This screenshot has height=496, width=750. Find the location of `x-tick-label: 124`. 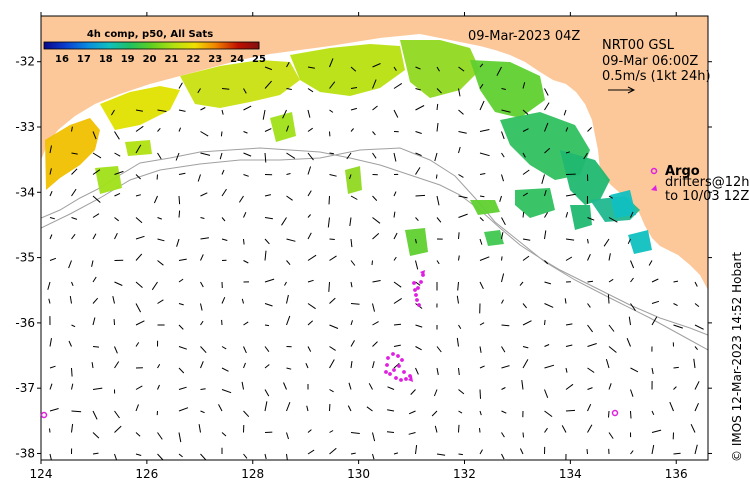

x-tick-label: 124 is located at coordinates (41, 474).